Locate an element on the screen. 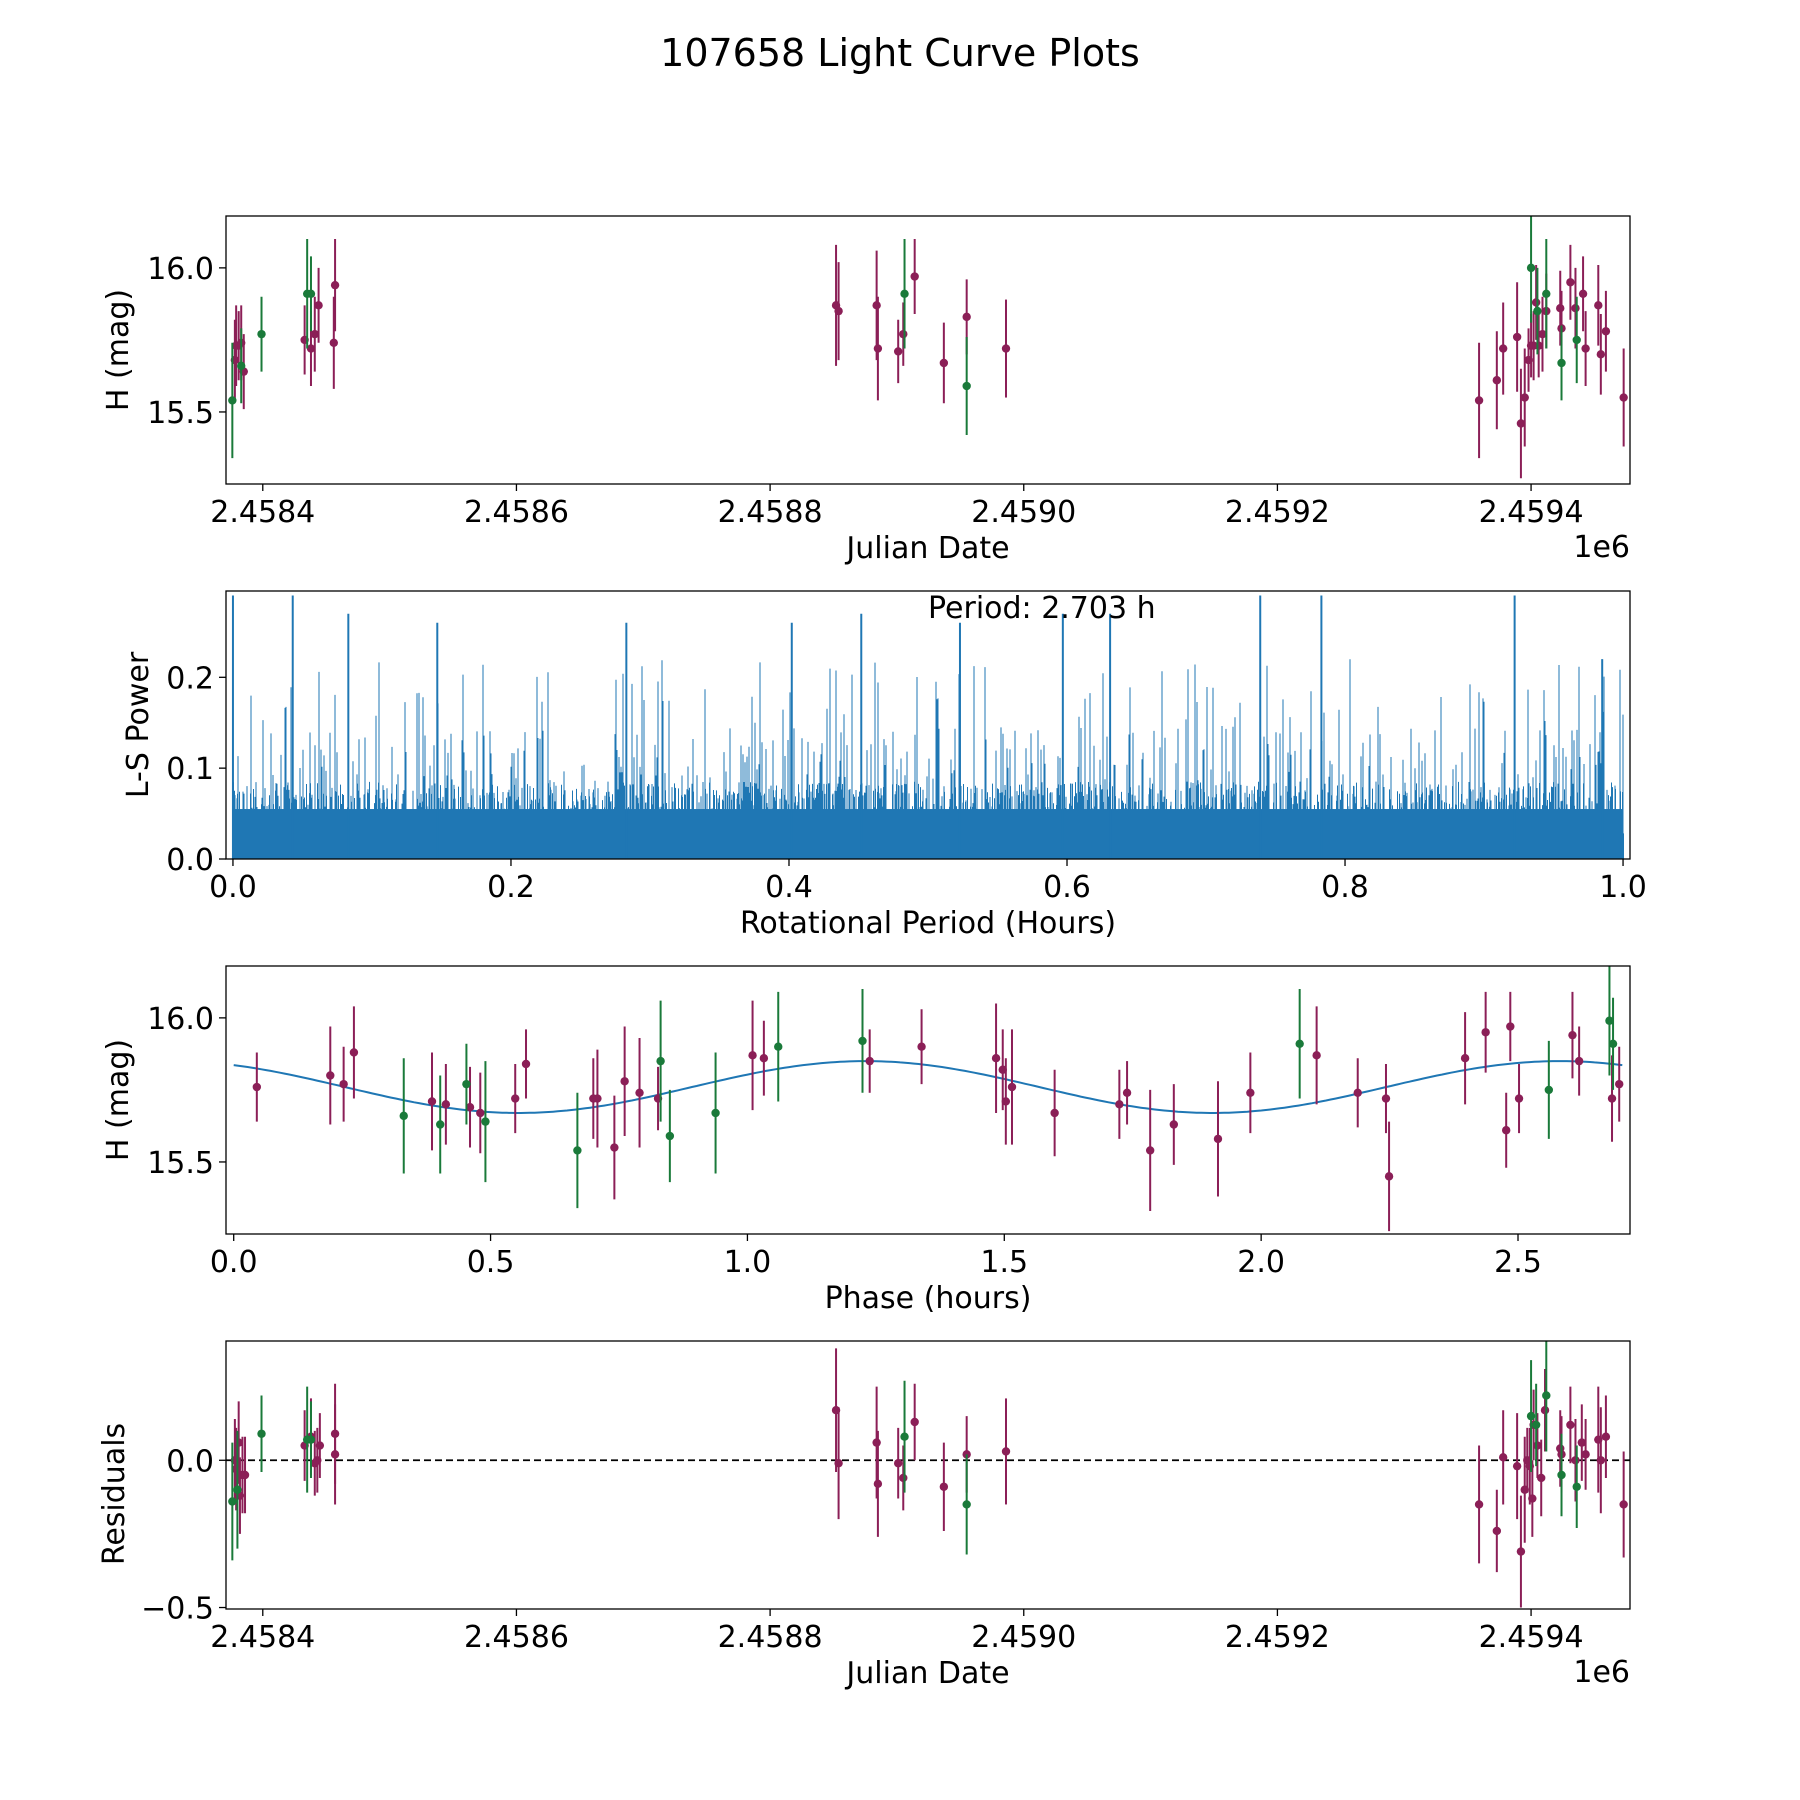 The width and height of the screenshot is (1800, 1800). periodogram-ticks: 0.0 0.2 0.4 0.6 0.8 1.0 0.0 0.1 0.2 is located at coordinates (906, 783).